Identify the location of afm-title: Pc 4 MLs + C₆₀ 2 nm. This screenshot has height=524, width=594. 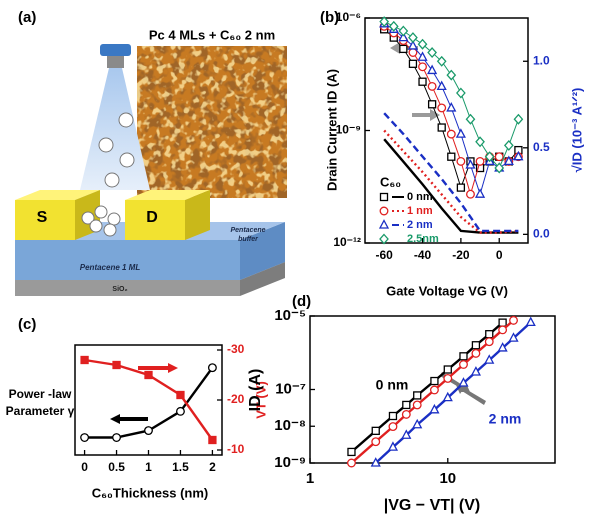
(212, 34).